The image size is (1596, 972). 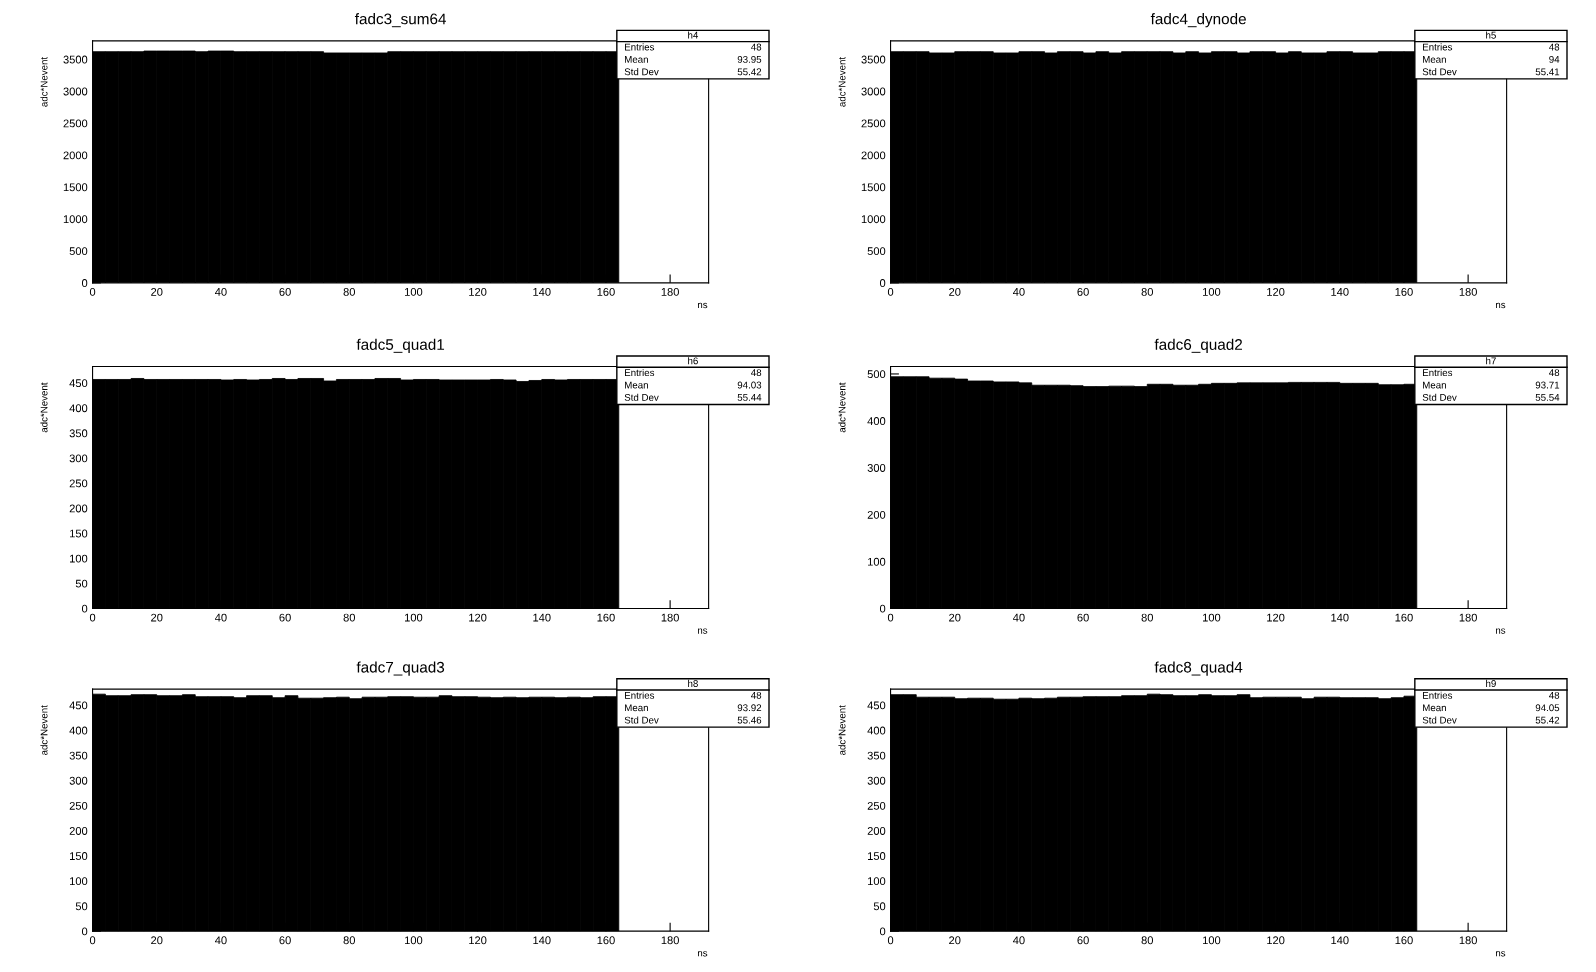 I want to click on text: h6, so click(x=693, y=361).